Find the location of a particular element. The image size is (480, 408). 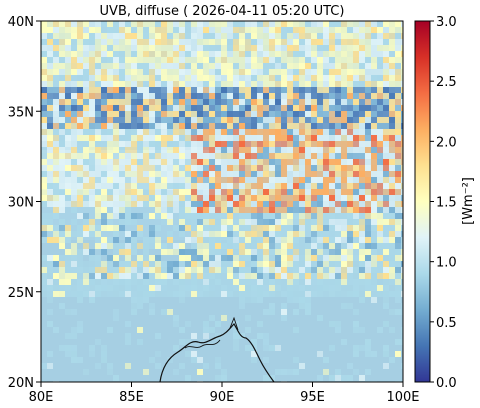

colorbar-tick-label: 3.0 is located at coordinates (446, 22).